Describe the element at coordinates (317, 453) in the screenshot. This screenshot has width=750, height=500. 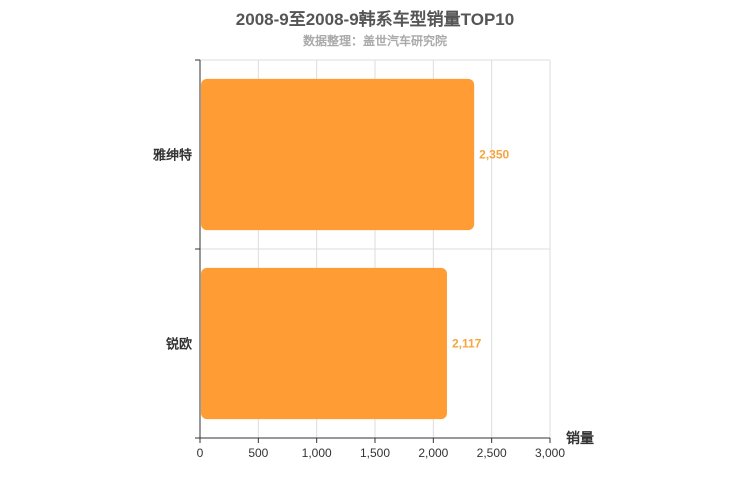
I see `x-tick-label: 1,000` at that location.